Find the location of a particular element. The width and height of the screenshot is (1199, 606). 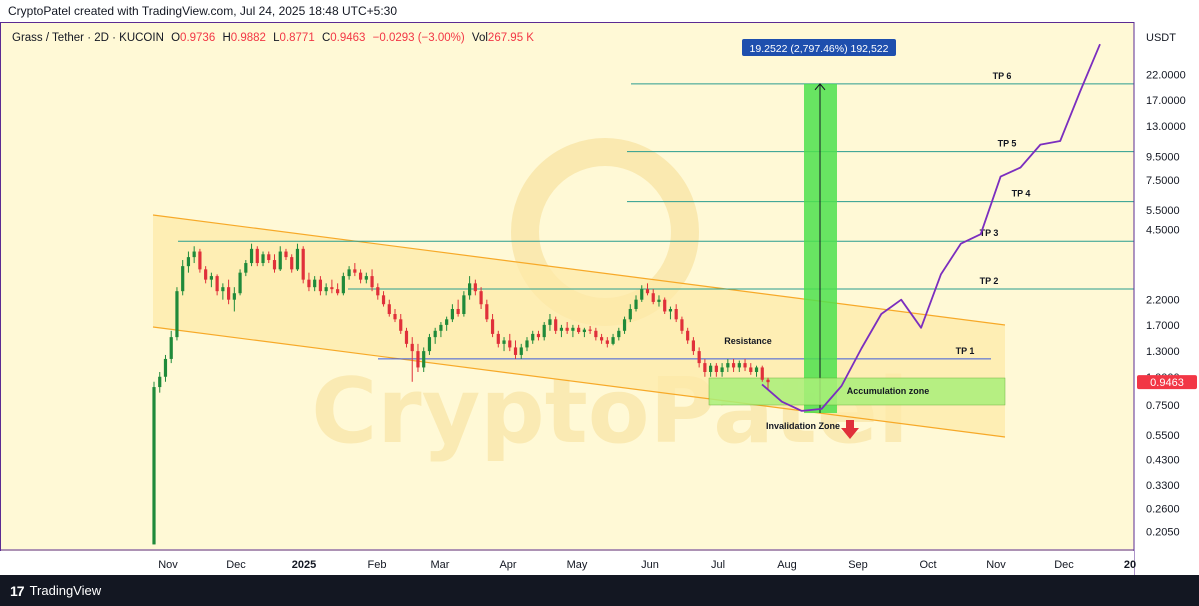

price-axis-panel is located at coordinates (1166, 298).